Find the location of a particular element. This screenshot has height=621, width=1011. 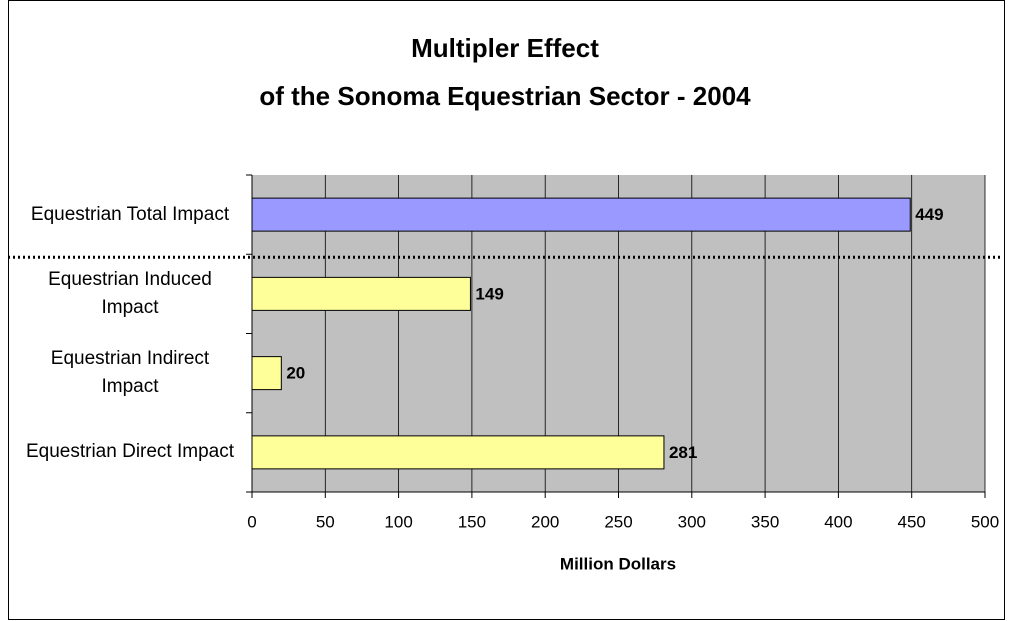

x-tick-label: 50 is located at coordinates (325, 521).